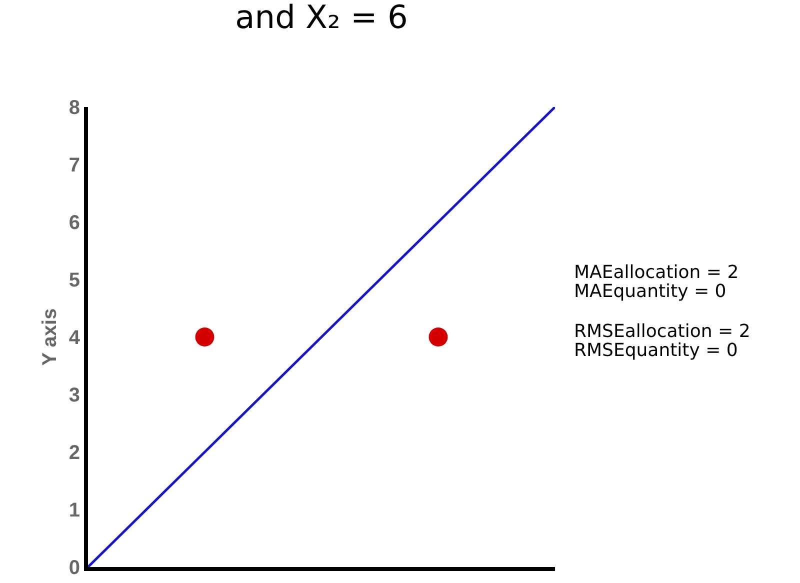 This screenshot has width=800, height=583. I want to click on text: RMSEallocation = 2, so click(662, 331).